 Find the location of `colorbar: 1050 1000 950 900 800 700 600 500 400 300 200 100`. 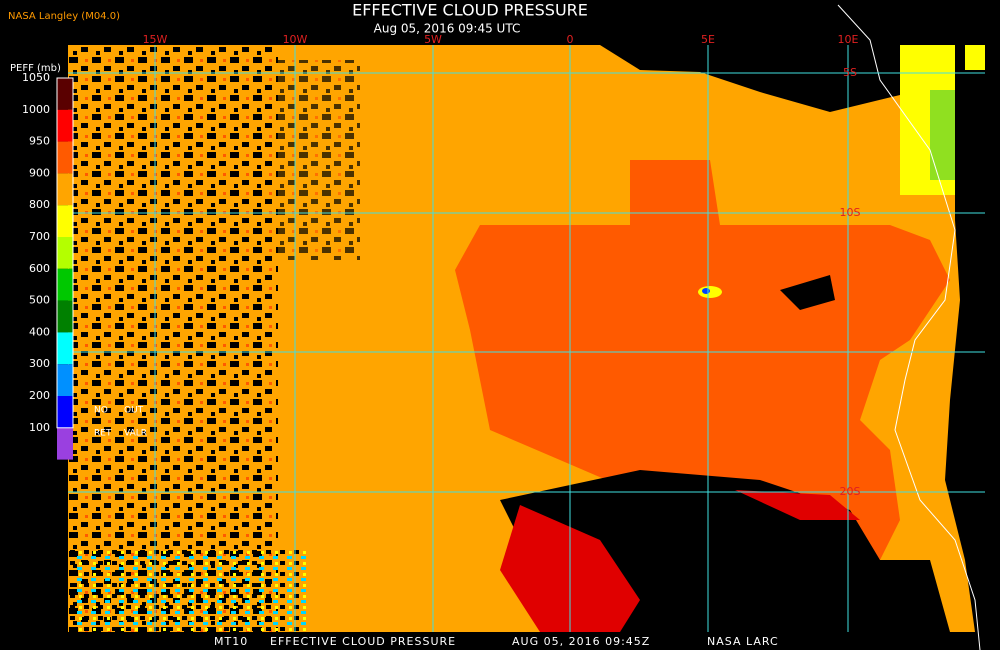

colorbar: 1050 1000 950 900 800 700 600 500 400 300 200 100 is located at coordinates (48, 265).